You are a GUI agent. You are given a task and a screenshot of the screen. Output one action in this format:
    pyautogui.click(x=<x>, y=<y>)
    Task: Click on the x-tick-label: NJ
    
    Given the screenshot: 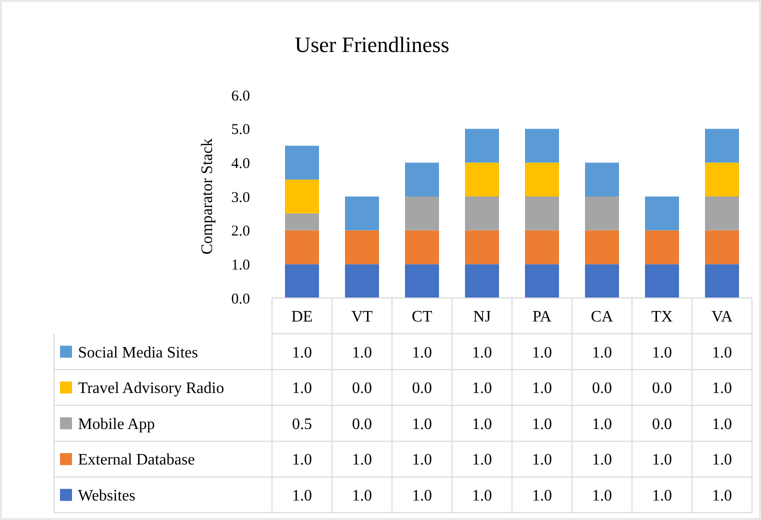 What is the action you would take?
    pyautogui.click(x=482, y=317)
    